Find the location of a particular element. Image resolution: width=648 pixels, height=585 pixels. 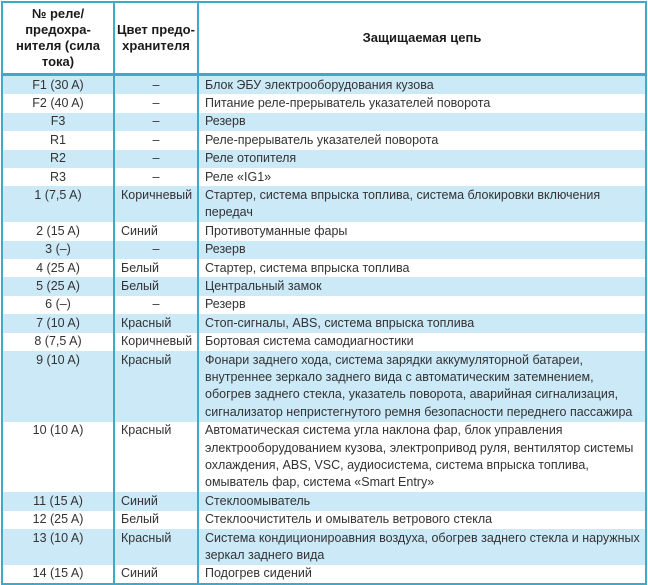

protected-circuit-cell: Блок ЭБУ электрооборудования кузова is located at coordinates (421, 84).